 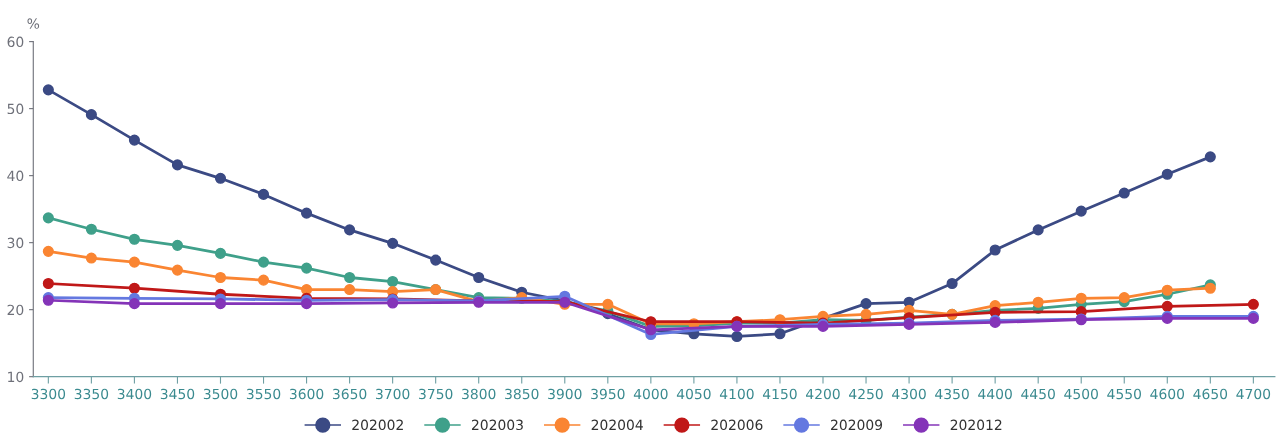 I want to click on x-tick-label: 4400, so click(x=995, y=394).